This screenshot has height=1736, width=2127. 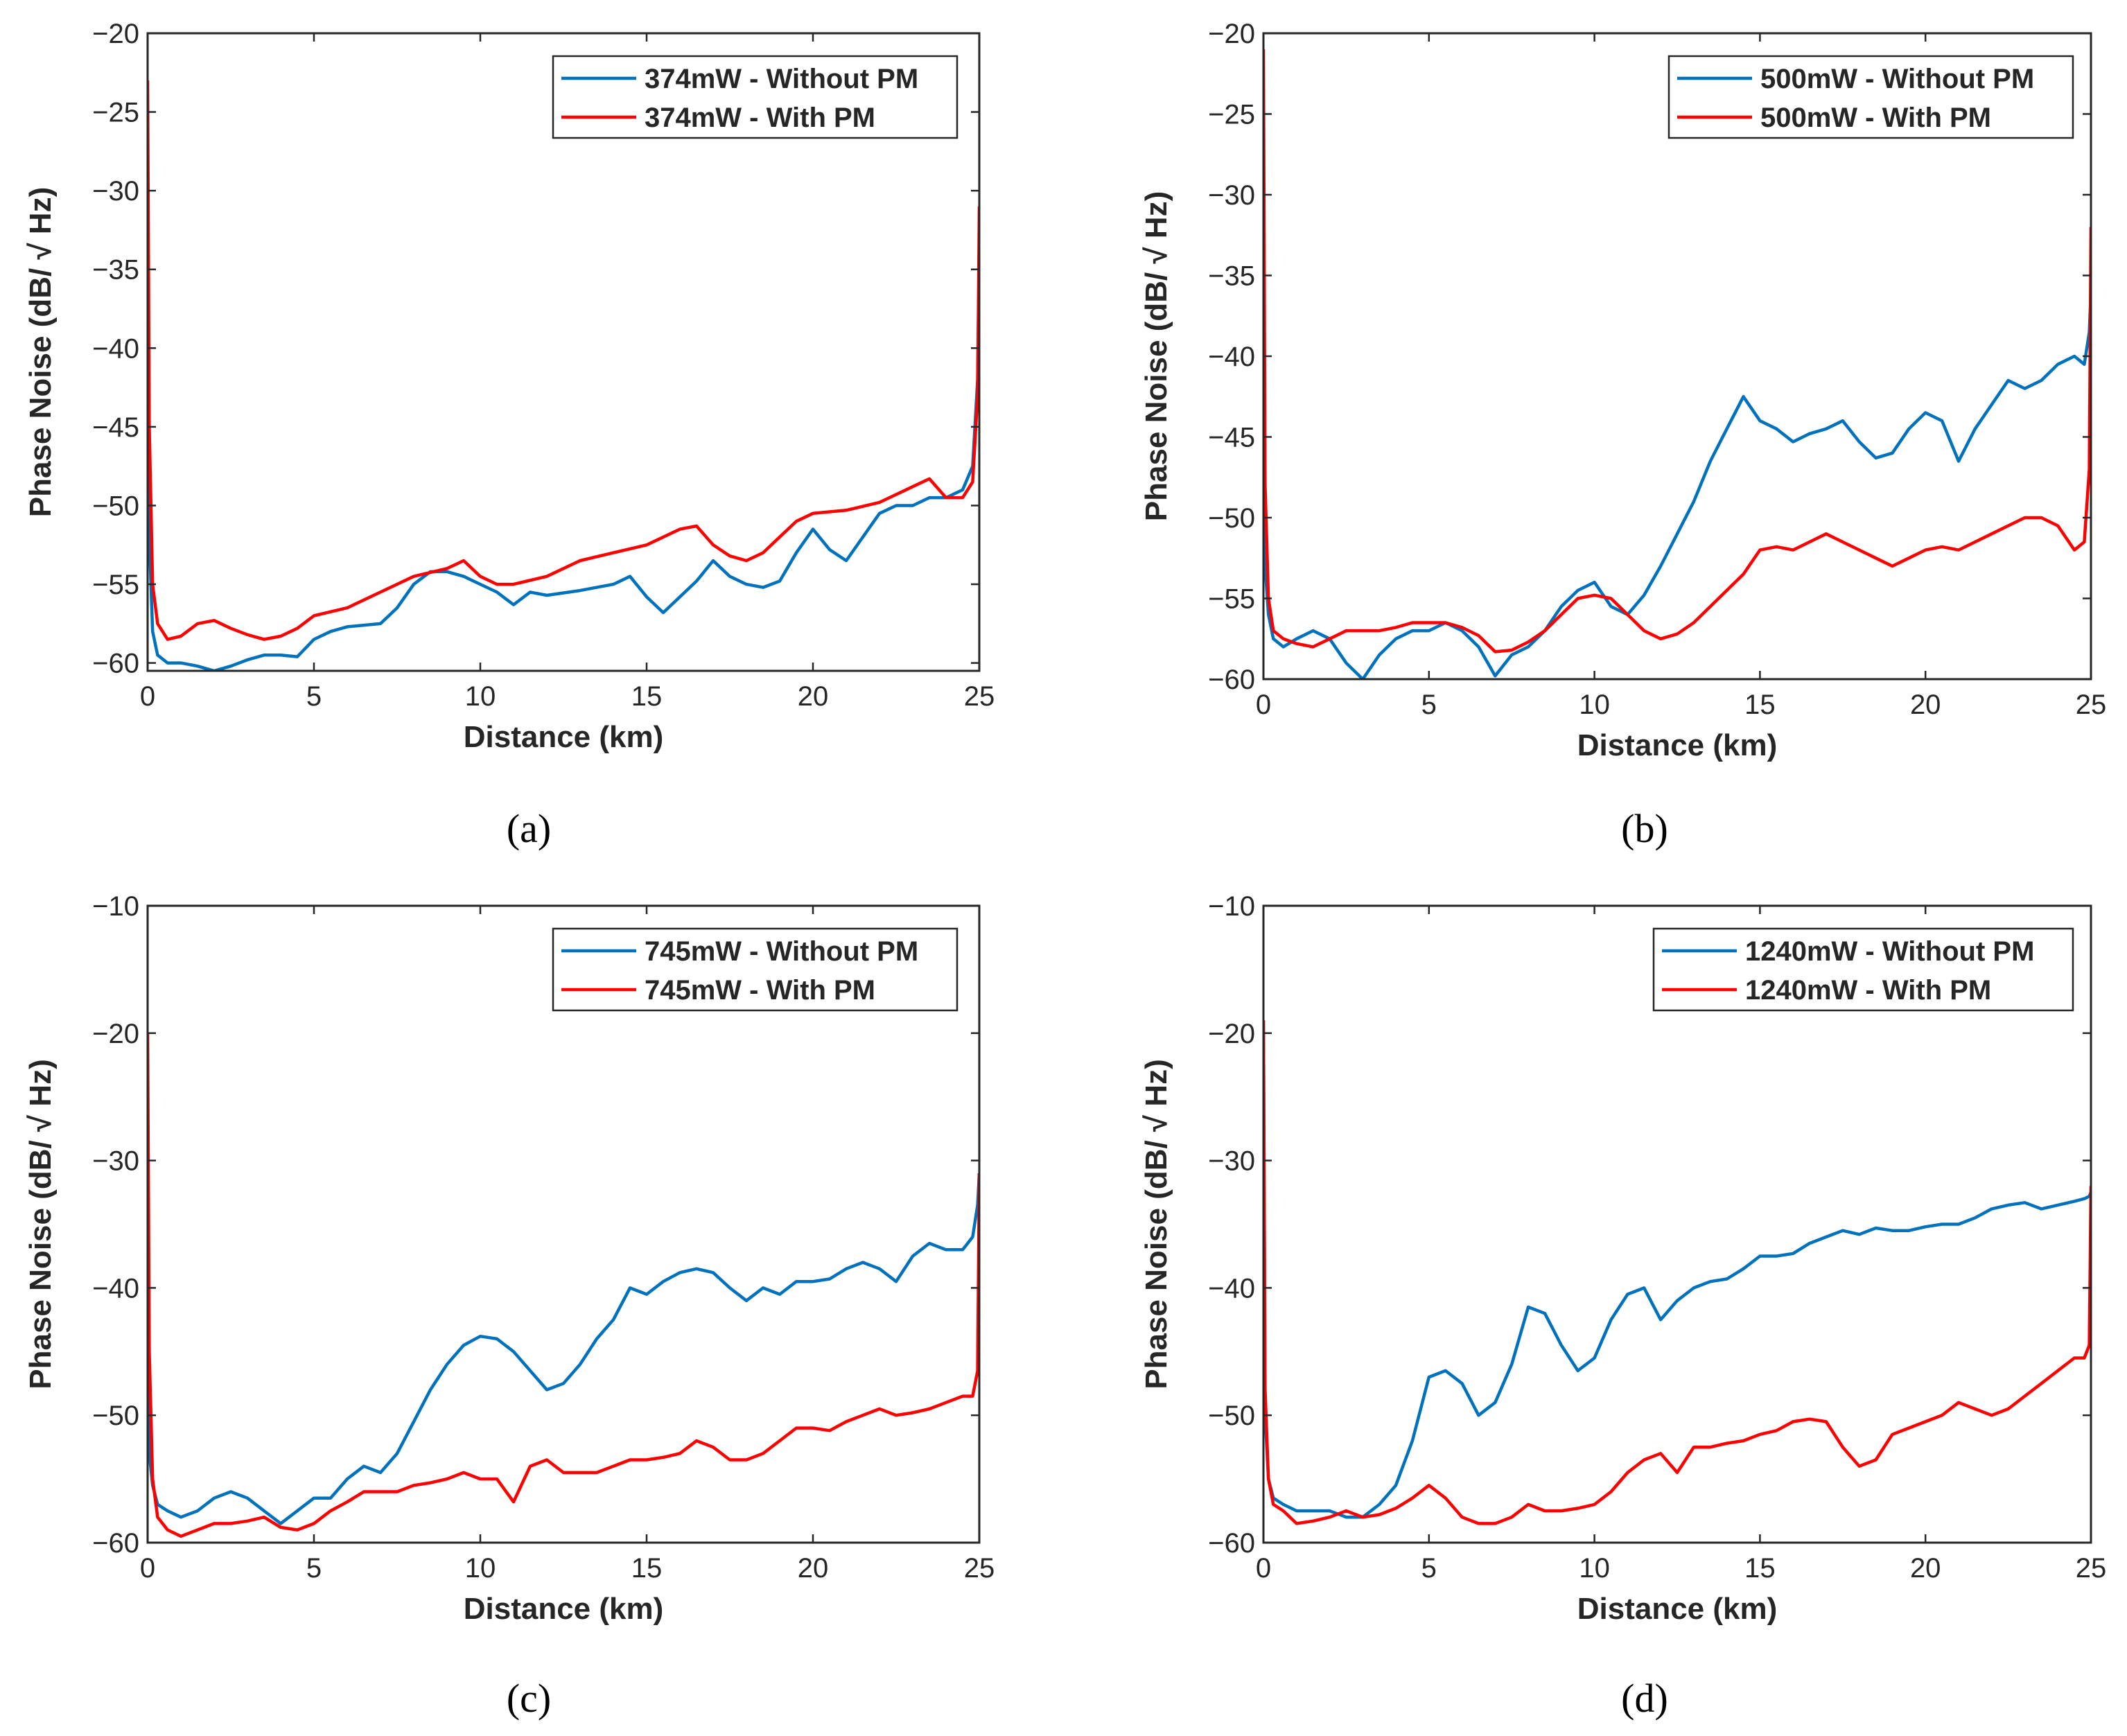 I want to click on panel-a-y-tick-label: −40, so click(x=115, y=349).